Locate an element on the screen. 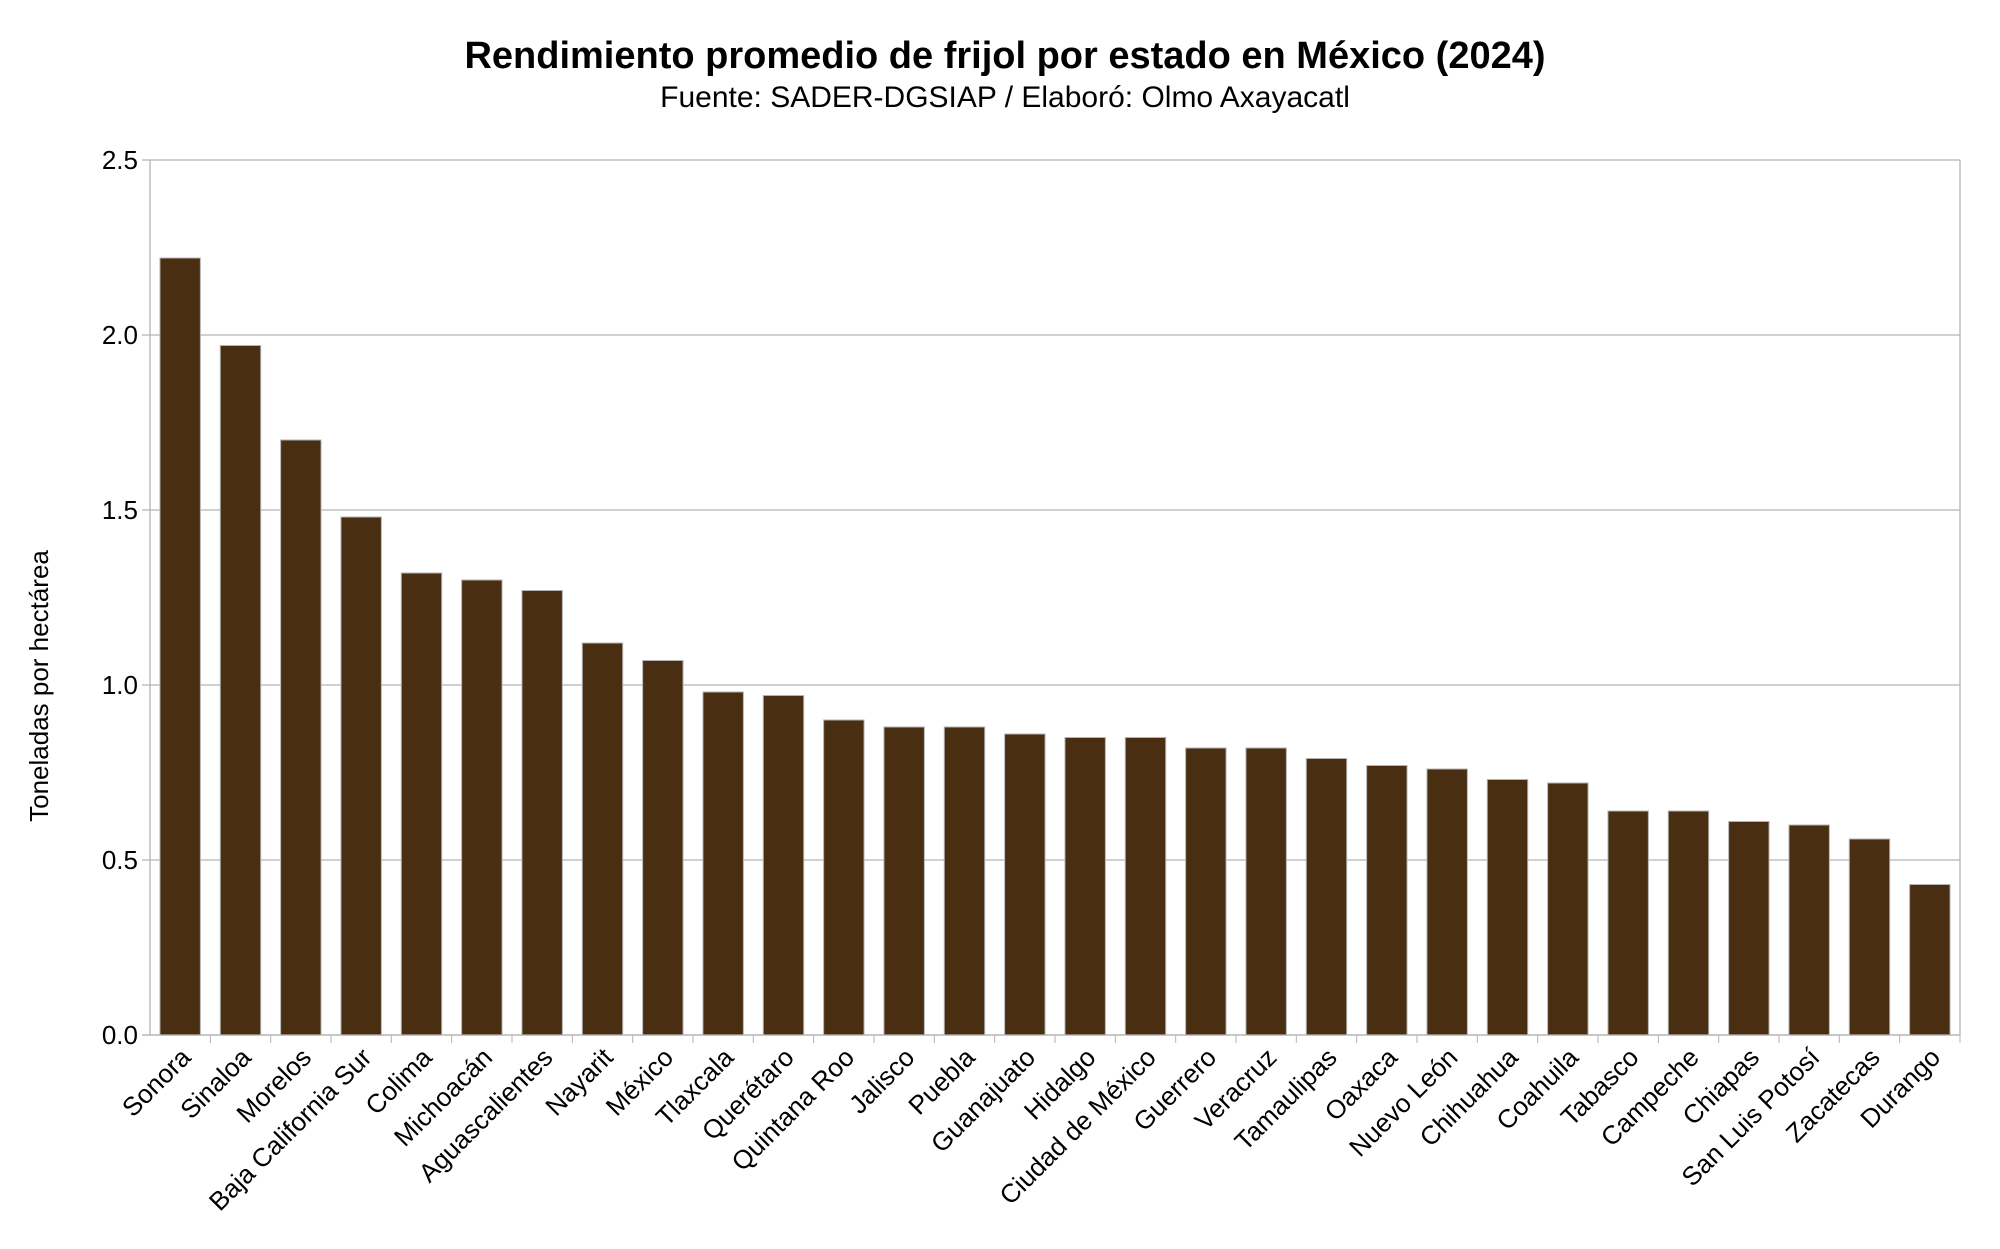 Image resolution: width=2000 pixels, height=1249 pixels. y-tick-label: 0.5 is located at coordinates (120, 860).